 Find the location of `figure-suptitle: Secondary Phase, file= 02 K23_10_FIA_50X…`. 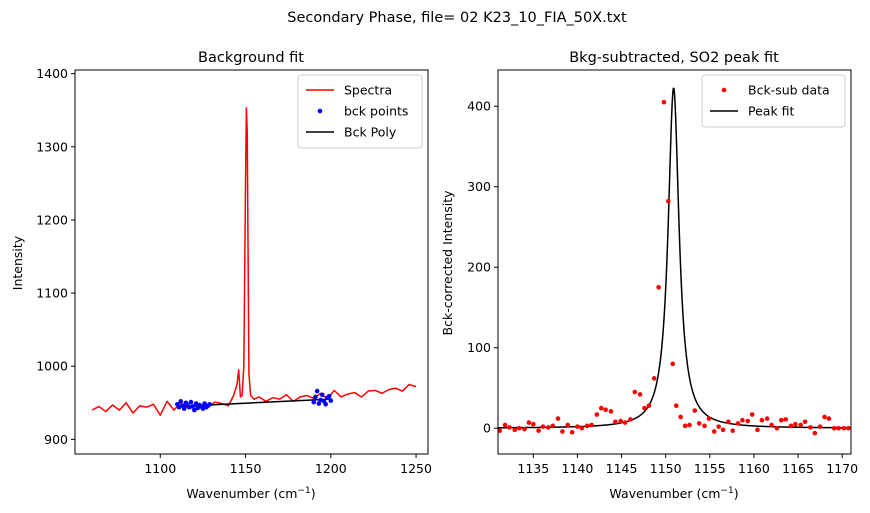

figure-suptitle: Secondary Phase, file= 02 K23_10_FIA_50X… is located at coordinates (457, 18).